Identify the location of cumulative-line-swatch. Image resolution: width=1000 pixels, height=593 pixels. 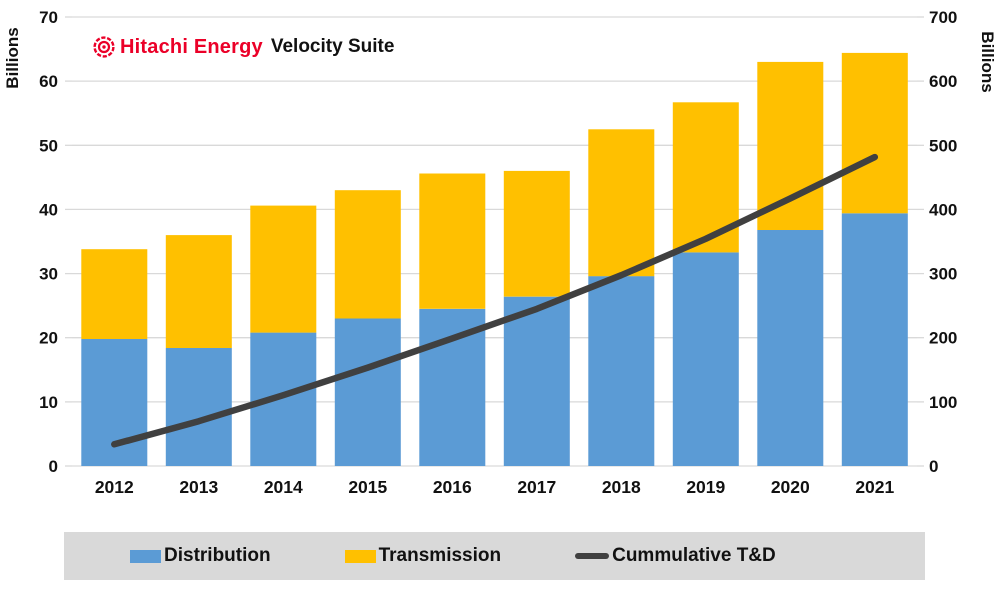
(592, 556).